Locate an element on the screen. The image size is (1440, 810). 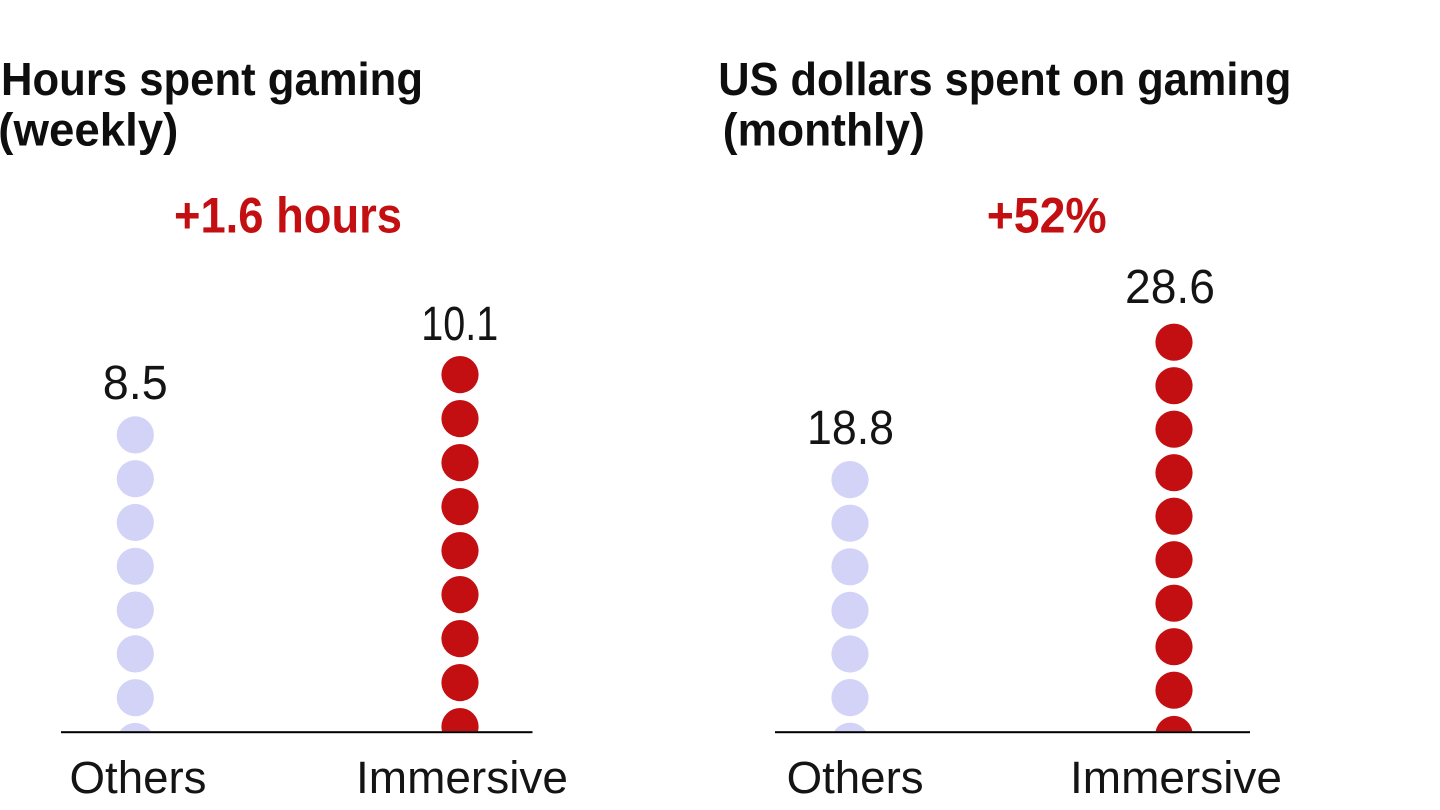
svg-text: 18.8 is located at coordinates (850, 428).